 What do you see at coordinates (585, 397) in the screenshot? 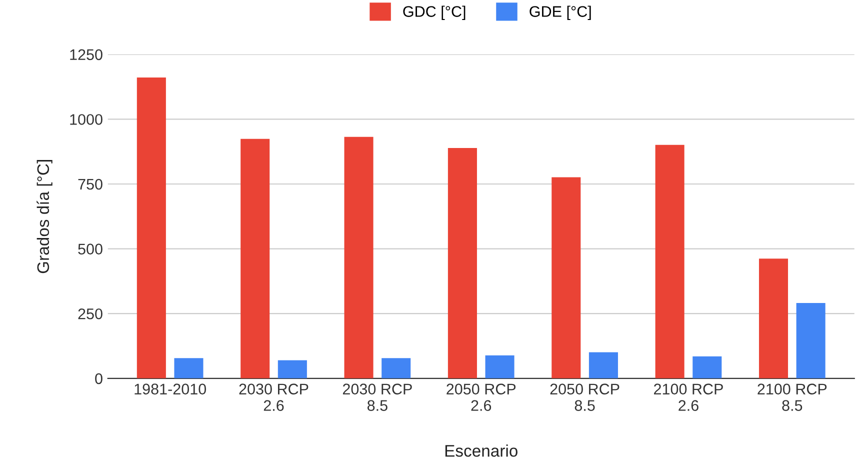
I see `x-tick-label: 2050 RCP 8.5` at bounding box center [585, 397].